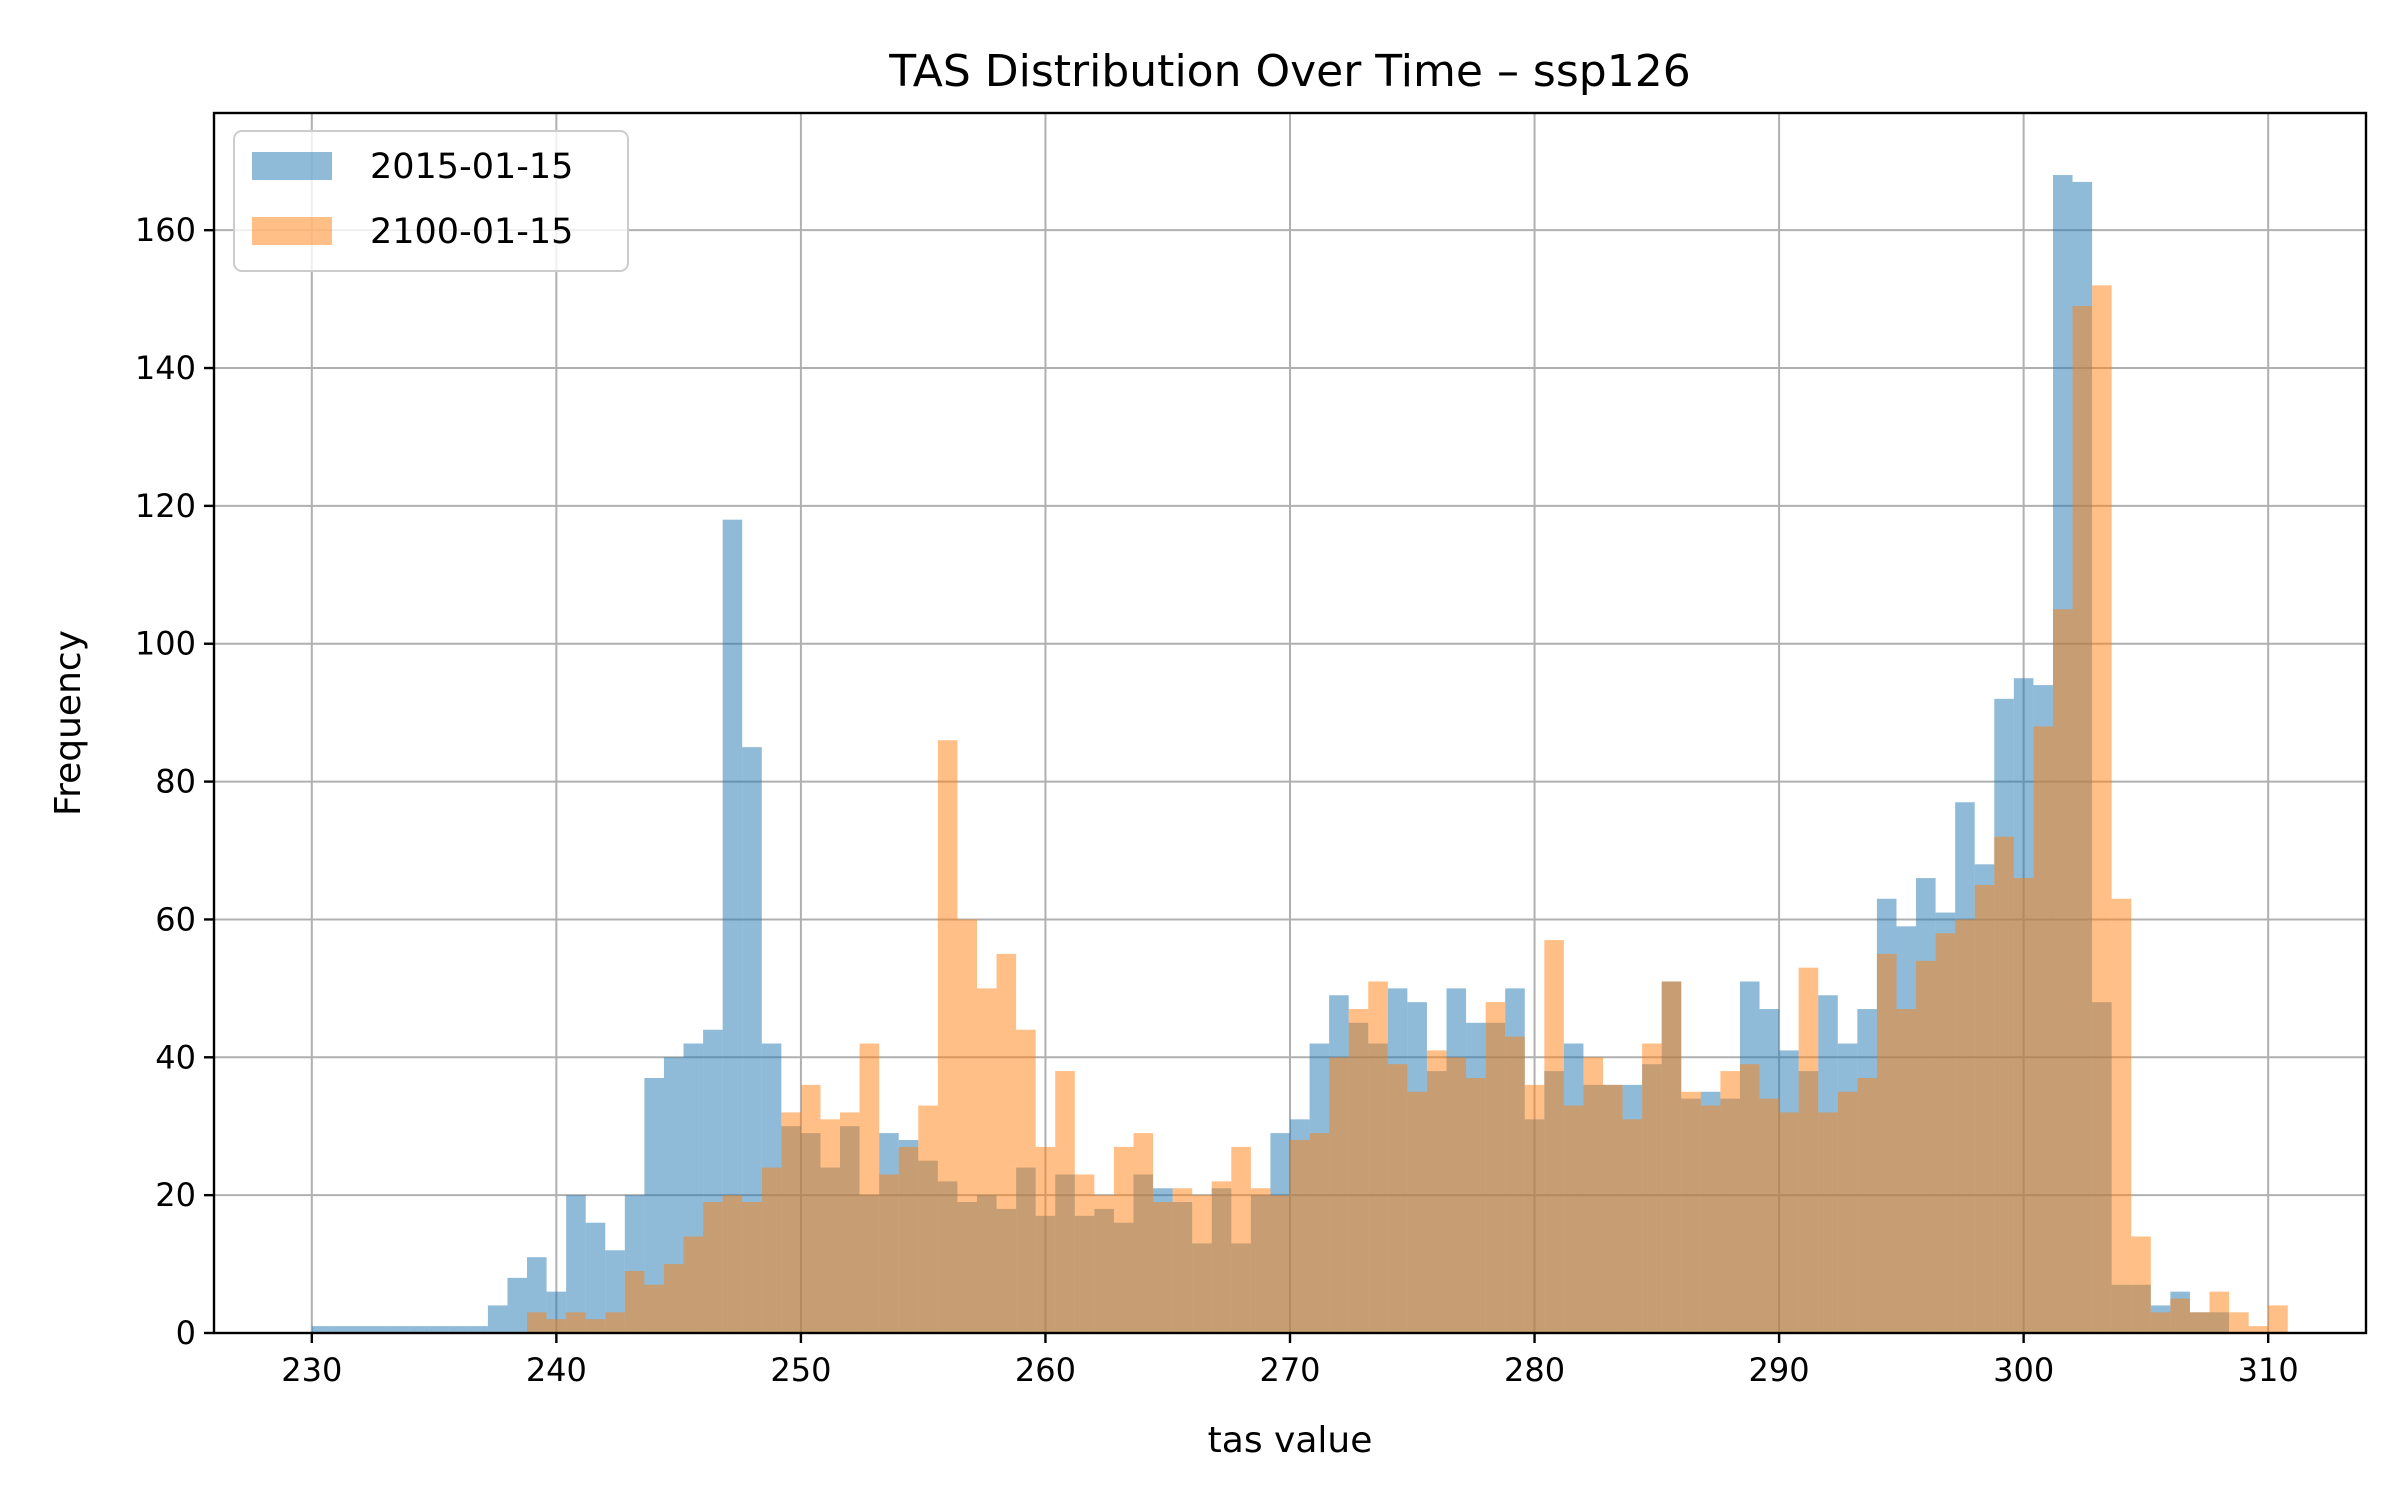  Describe the element at coordinates (1289, 71) in the screenshot. I see `chart-title: TAS Distribution Over Time – ssp126` at that location.